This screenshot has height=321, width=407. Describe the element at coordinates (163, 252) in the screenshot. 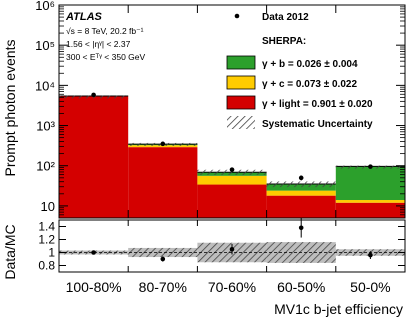

I see `ratio-syst-hatch-cat1` at that location.